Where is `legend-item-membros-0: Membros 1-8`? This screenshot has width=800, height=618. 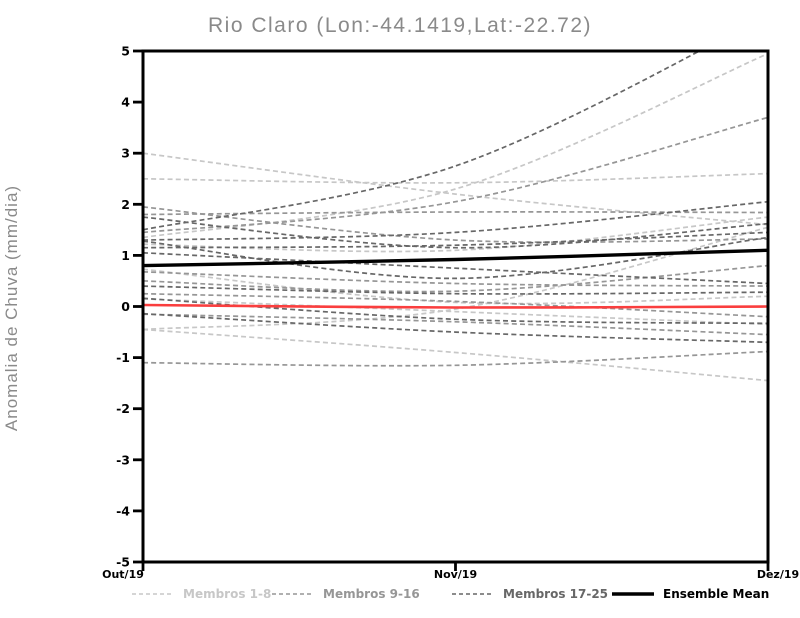 legend-item-membros-0: Membros 1-8 is located at coordinates (201, 594).